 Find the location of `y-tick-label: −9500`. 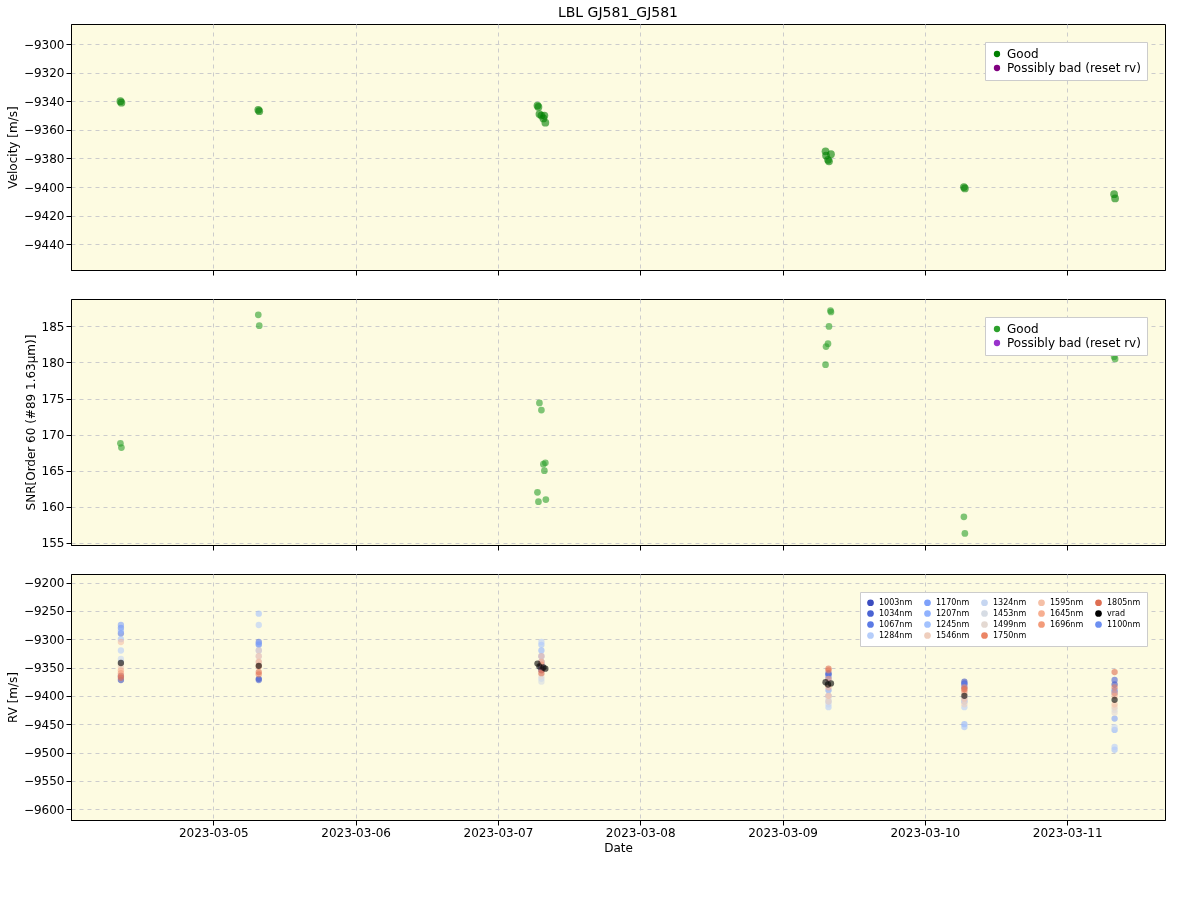

y-tick-label: −9500 is located at coordinates (44, 753).